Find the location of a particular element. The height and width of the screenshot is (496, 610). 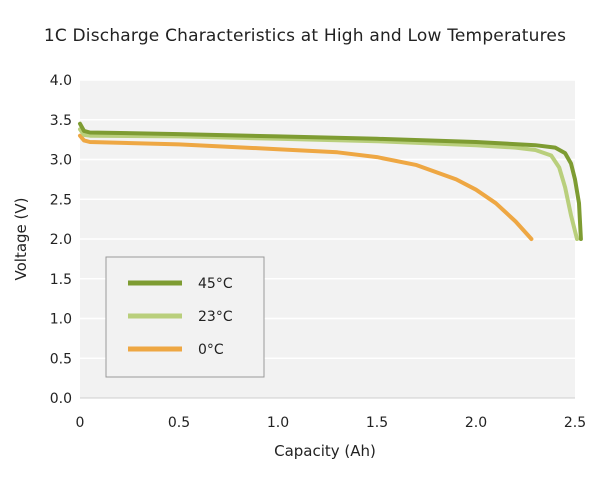

legend-label: 23°C is located at coordinates (215, 317).